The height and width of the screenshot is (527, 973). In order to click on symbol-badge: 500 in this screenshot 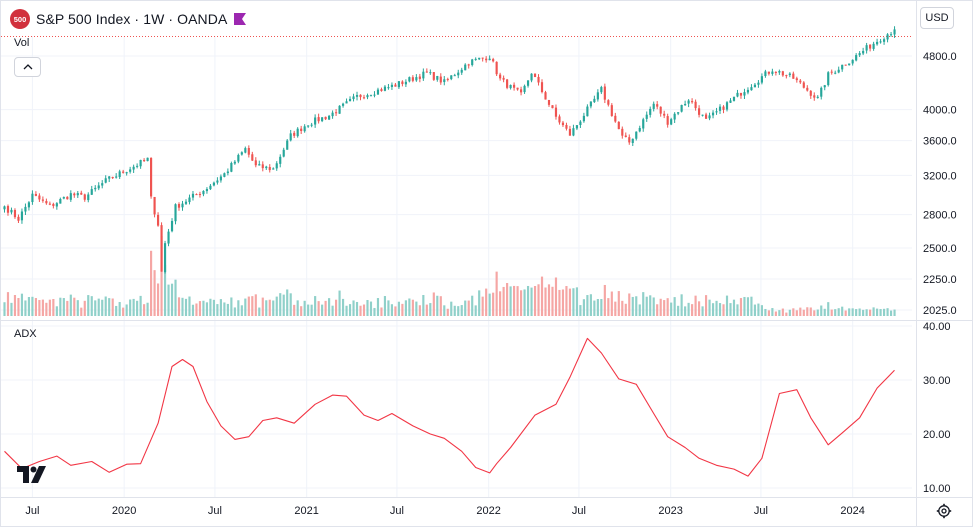, I will do `click(20, 19)`.